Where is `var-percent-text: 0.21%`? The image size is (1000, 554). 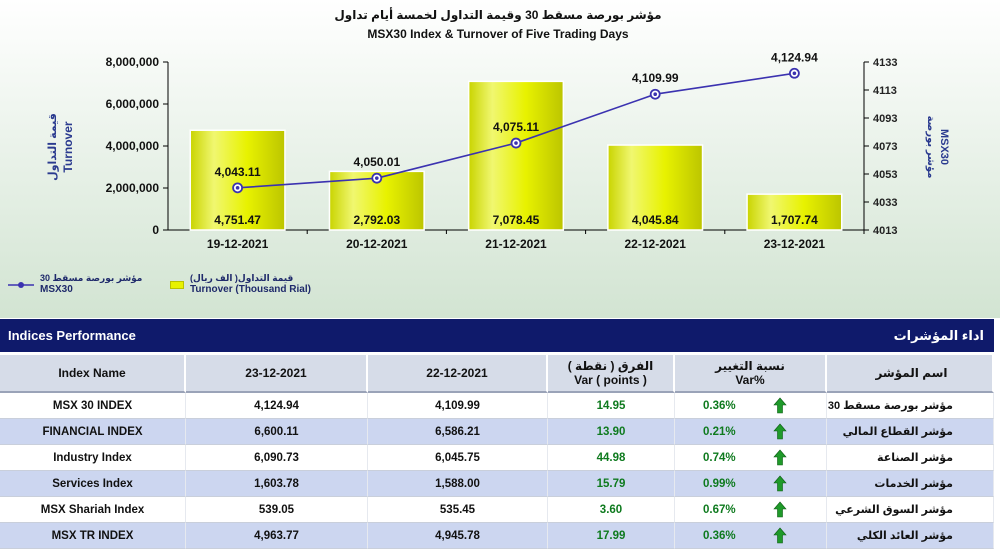 var-percent-text: 0.21% is located at coordinates (719, 431).